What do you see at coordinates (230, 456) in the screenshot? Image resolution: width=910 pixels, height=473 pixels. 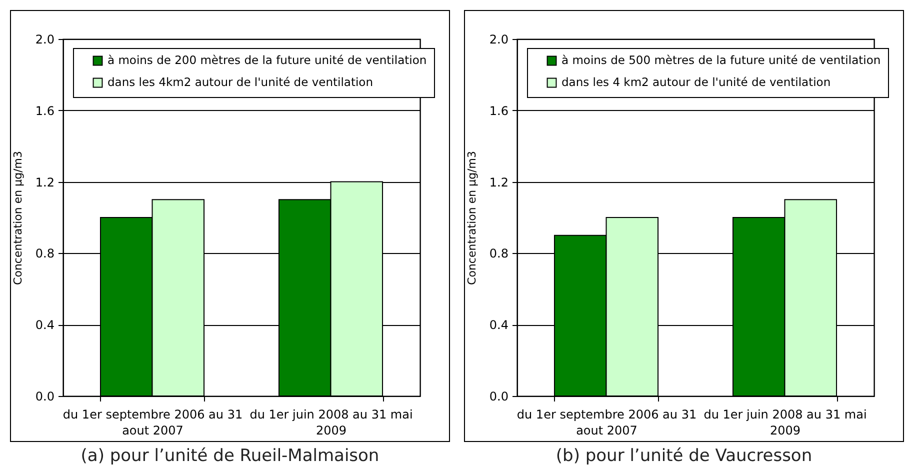 I see `text: (a) pour l’unité de Rueil-Malmaison` at bounding box center [230, 456].